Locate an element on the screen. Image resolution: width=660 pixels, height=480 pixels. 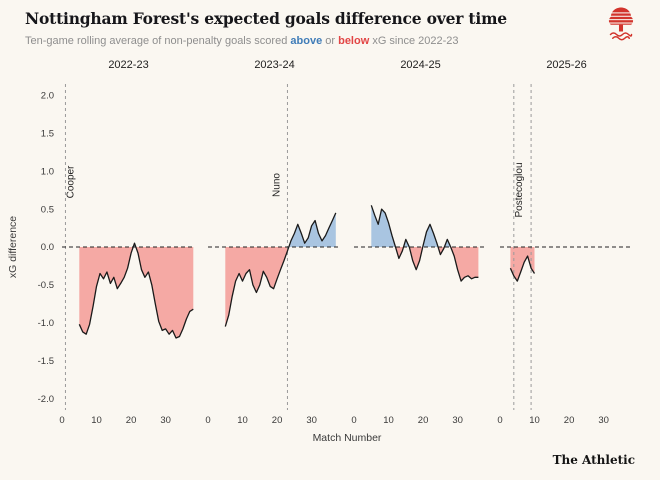
y-tick-label: 1.5 is located at coordinates (47, 133).